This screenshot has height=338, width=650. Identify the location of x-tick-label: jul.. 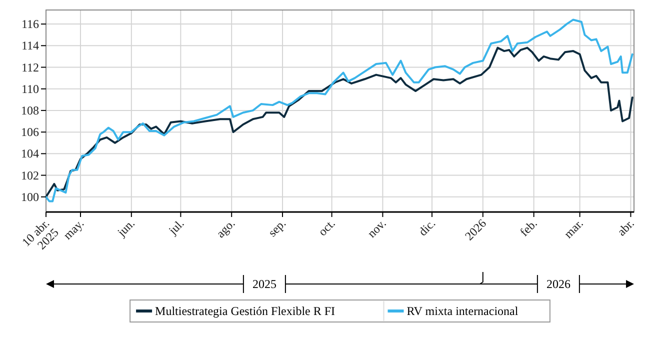
(176, 227).